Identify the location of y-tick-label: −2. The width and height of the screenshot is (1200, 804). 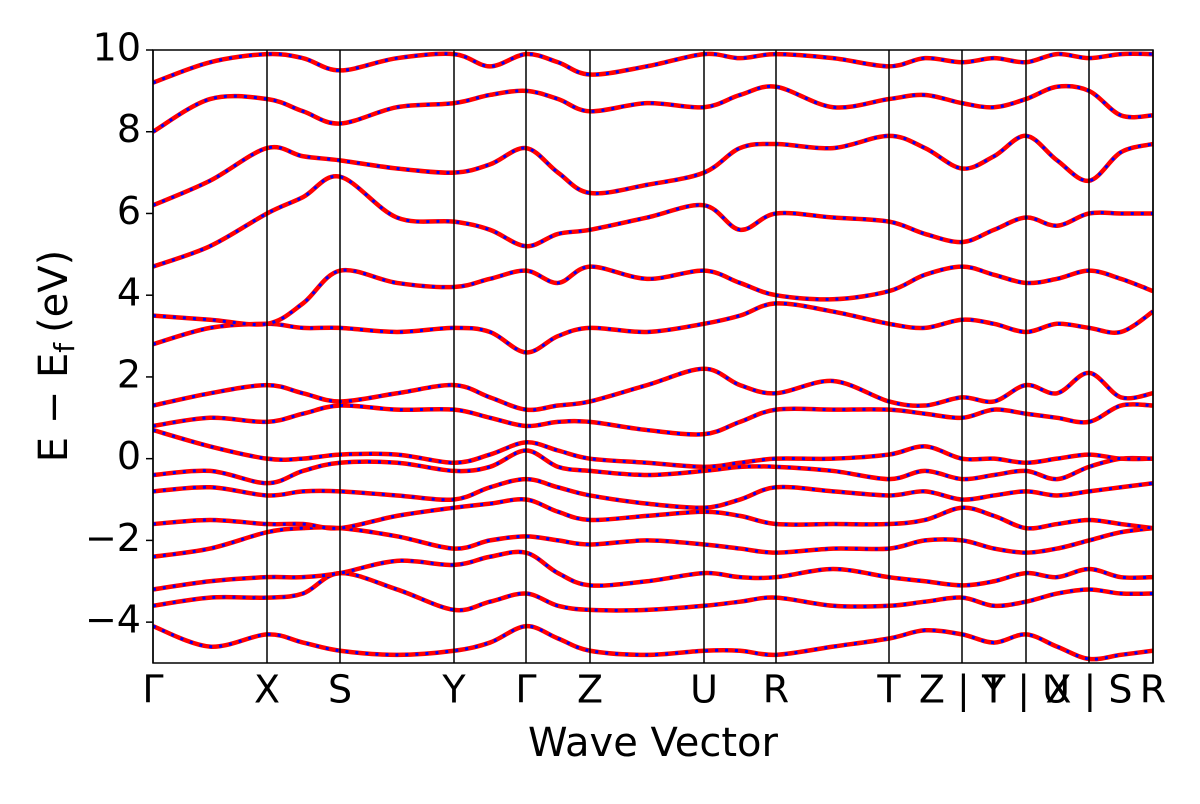
(113, 538).